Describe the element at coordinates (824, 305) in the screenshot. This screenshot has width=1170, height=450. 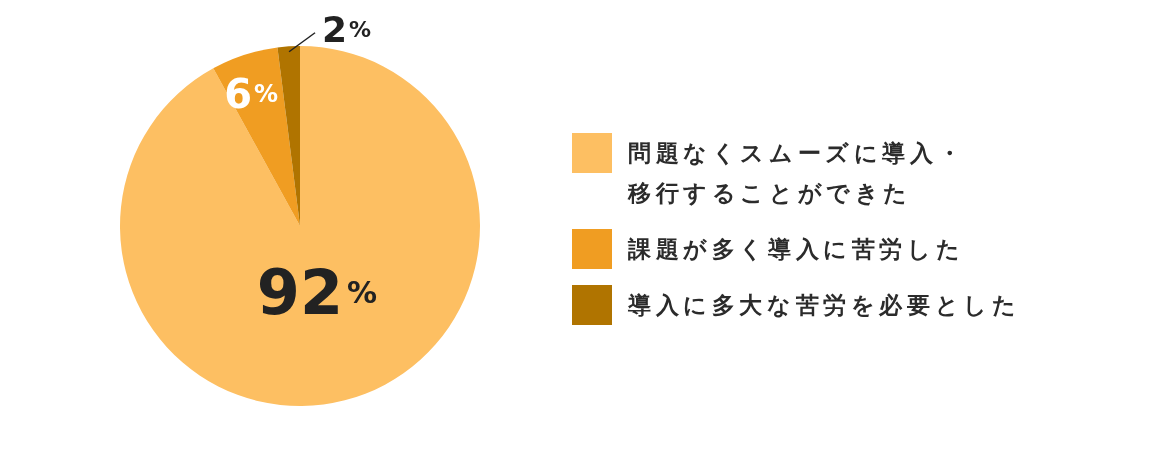
I see `legend-label: 導入に多大な苦労を必要とした` at that location.